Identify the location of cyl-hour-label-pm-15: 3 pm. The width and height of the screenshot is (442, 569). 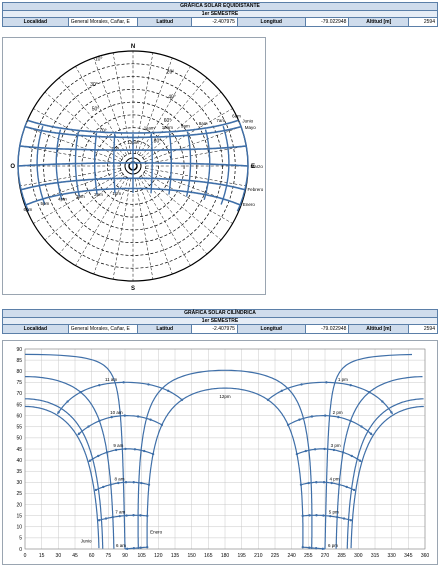
(336, 445).